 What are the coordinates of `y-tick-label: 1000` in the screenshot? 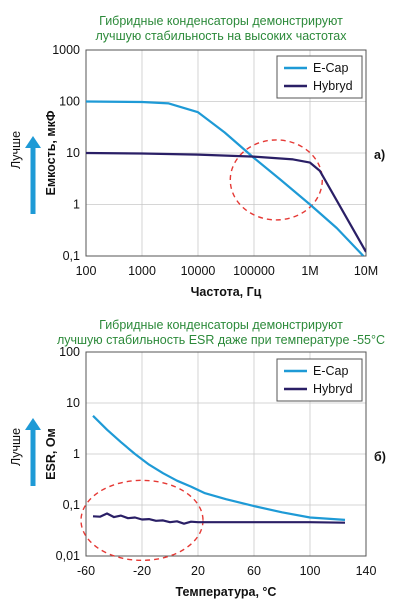 It's located at (66, 50).